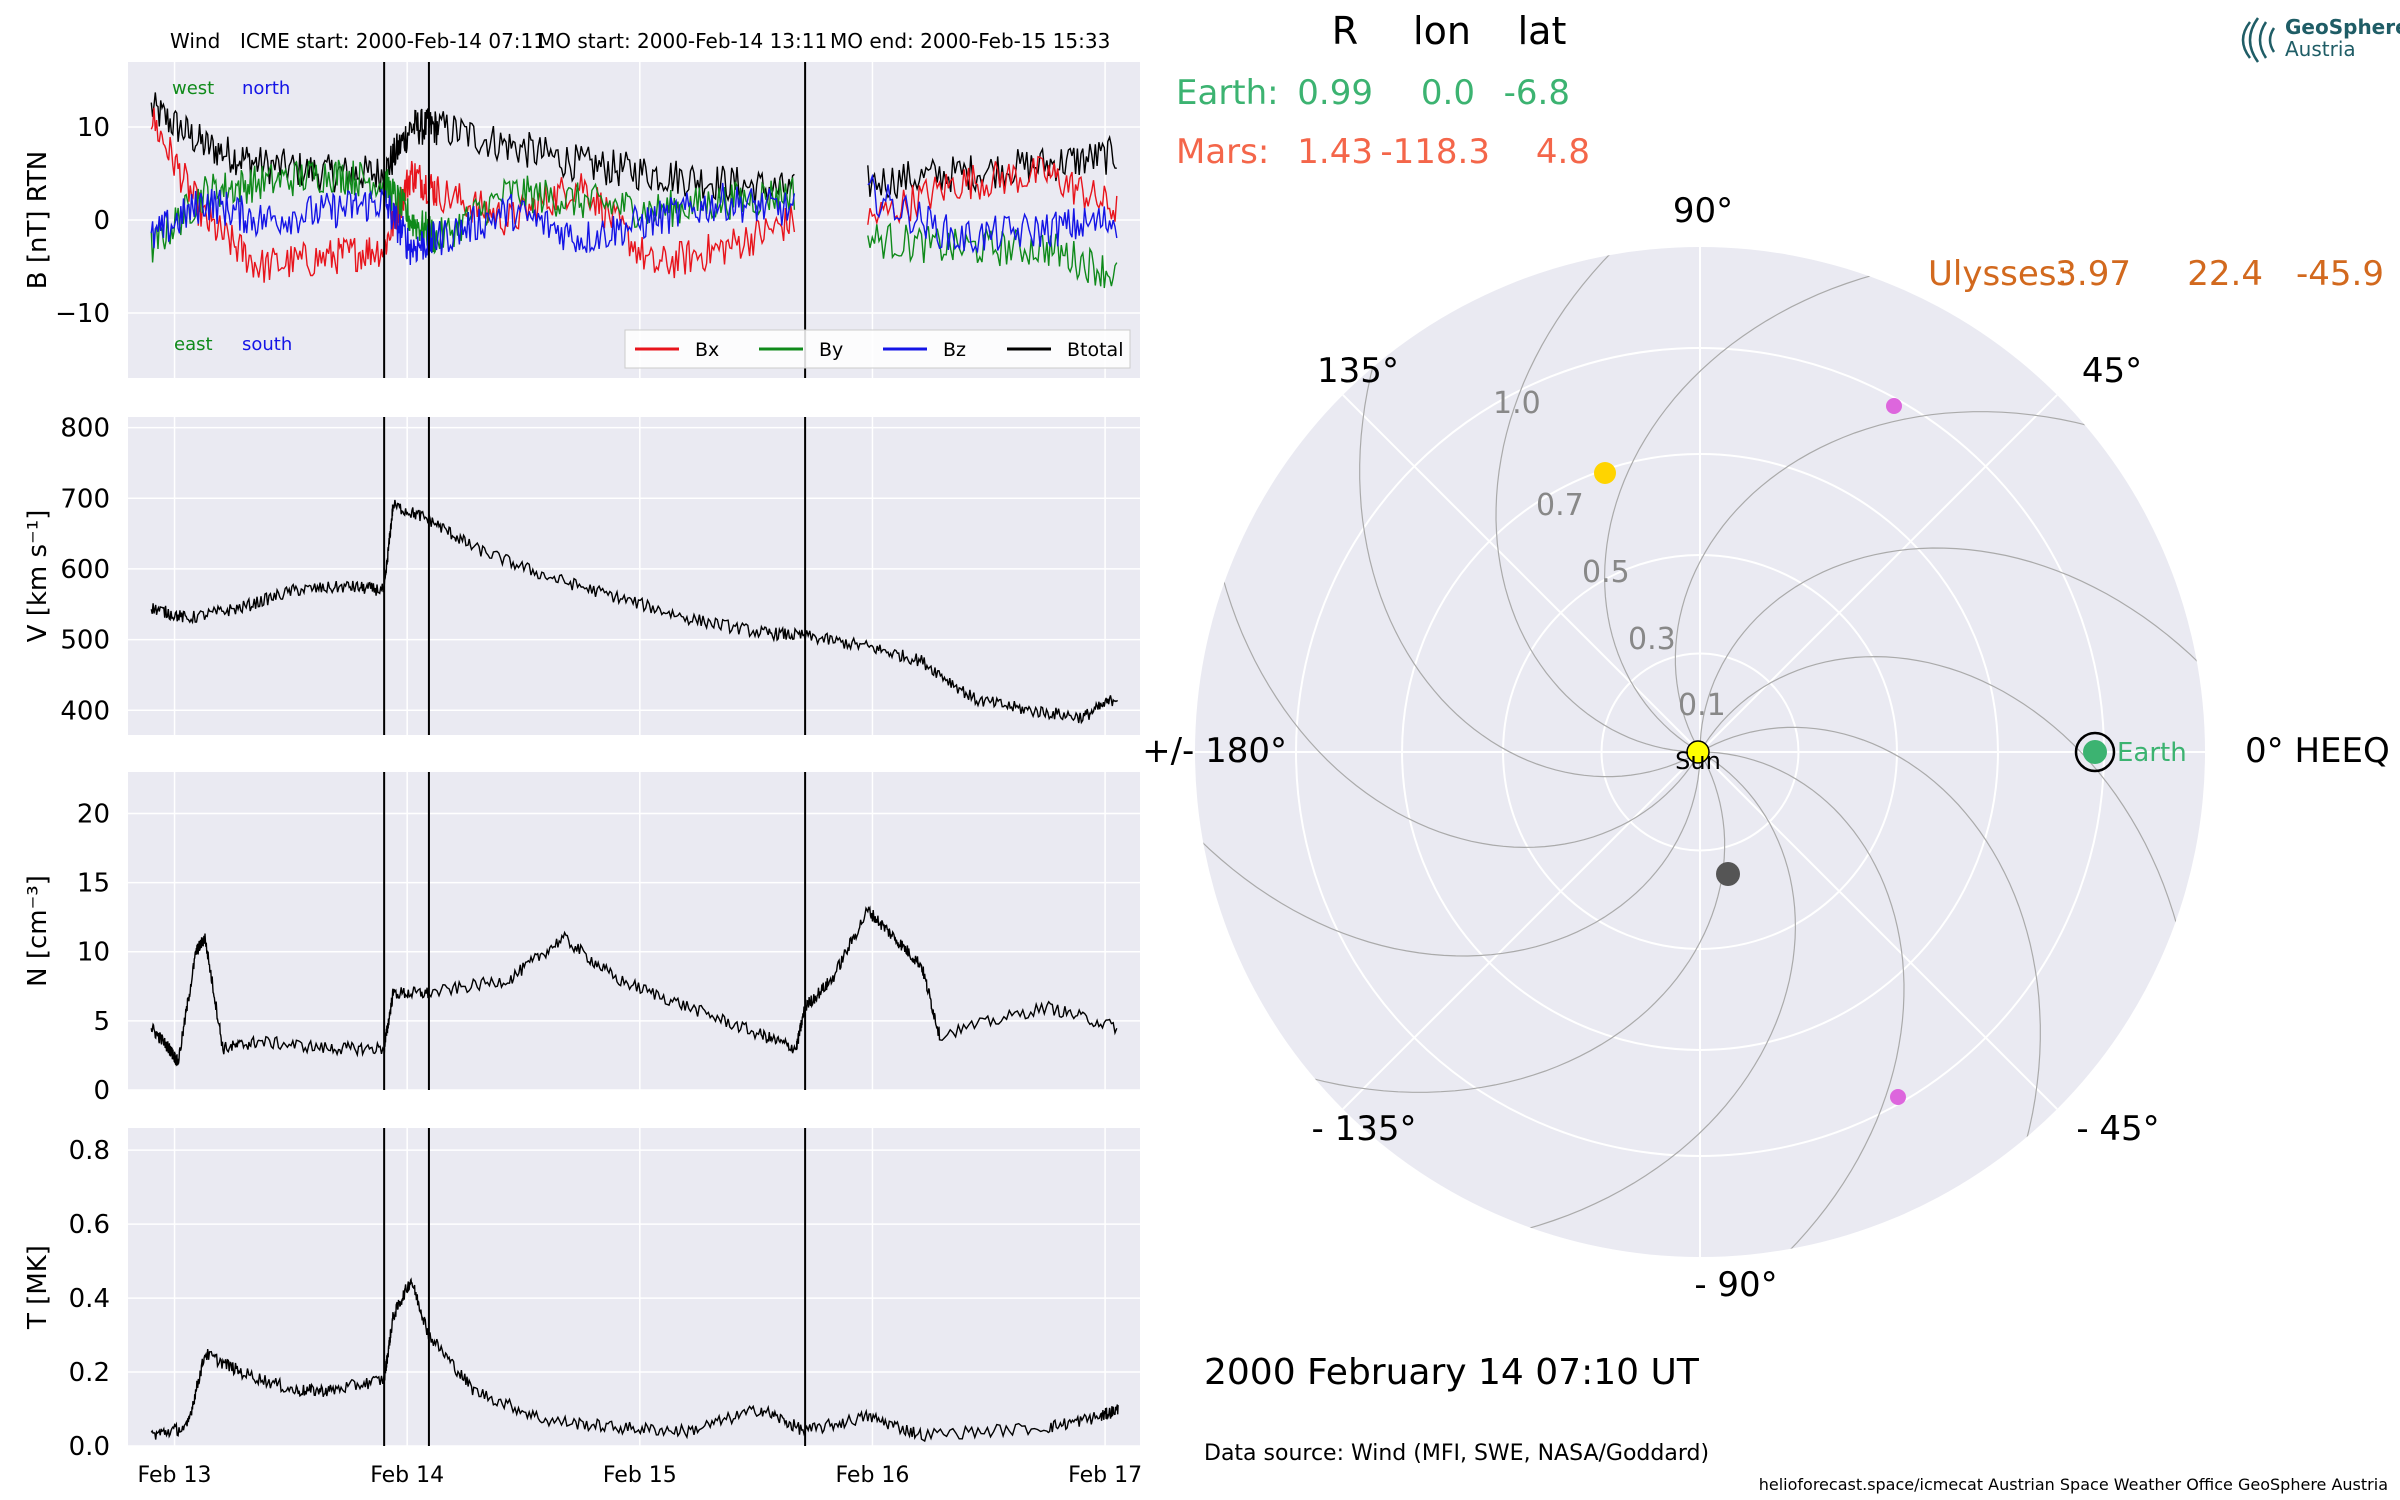 This screenshot has width=2400, height=1500. I want to click on y-tick-label: 15, so click(93, 884).